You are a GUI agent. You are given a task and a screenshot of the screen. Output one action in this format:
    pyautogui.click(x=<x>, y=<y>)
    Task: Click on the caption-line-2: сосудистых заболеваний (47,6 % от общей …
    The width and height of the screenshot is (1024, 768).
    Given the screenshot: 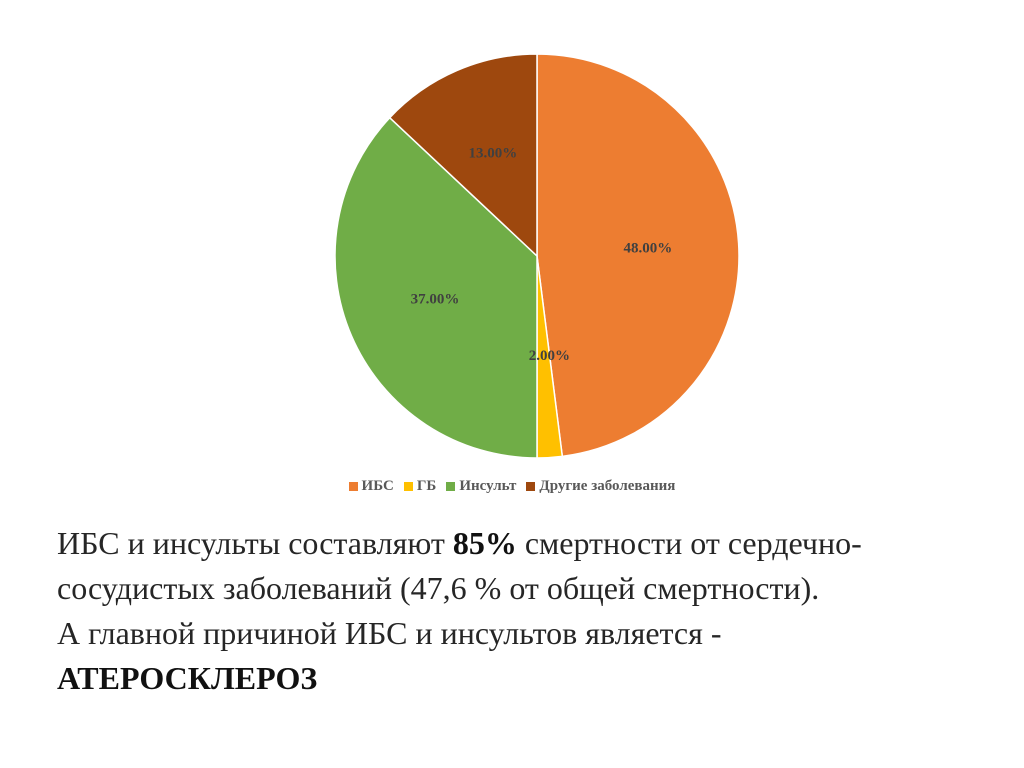 What is the action you would take?
    pyautogui.click(x=438, y=588)
    